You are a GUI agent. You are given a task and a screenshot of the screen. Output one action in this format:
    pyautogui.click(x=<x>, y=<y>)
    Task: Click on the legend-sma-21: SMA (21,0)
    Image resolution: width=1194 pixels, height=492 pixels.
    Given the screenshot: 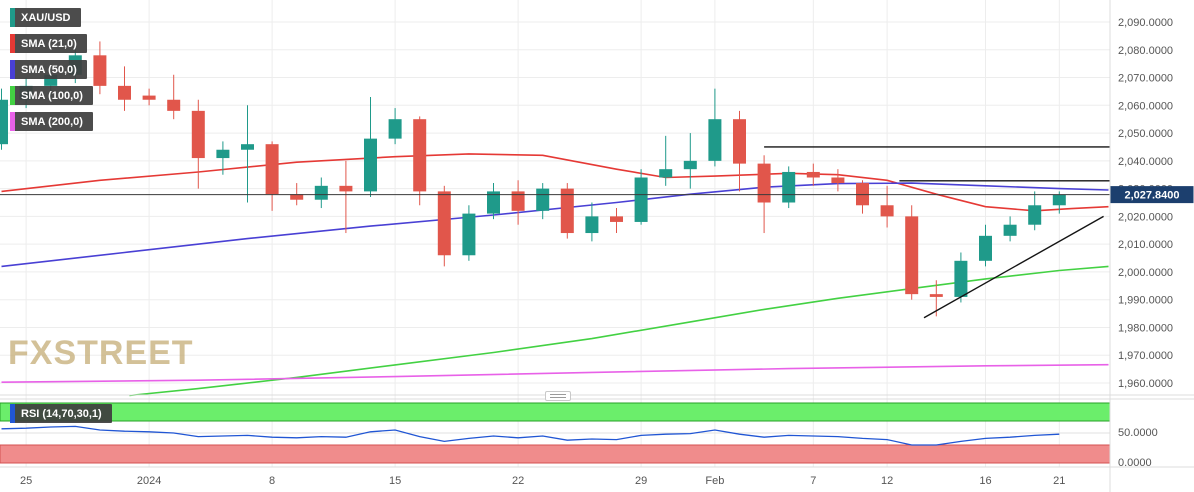 What is the action you would take?
    pyautogui.click(x=48, y=43)
    